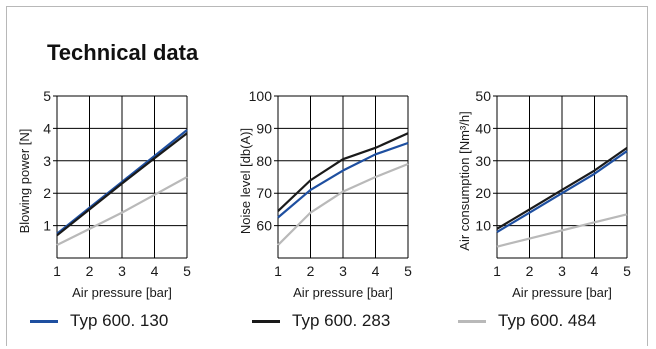  What do you see at coordinates (264, 128) in the screenshot?
I see `y-tick-label: 90` at bounding box center [264, 128].